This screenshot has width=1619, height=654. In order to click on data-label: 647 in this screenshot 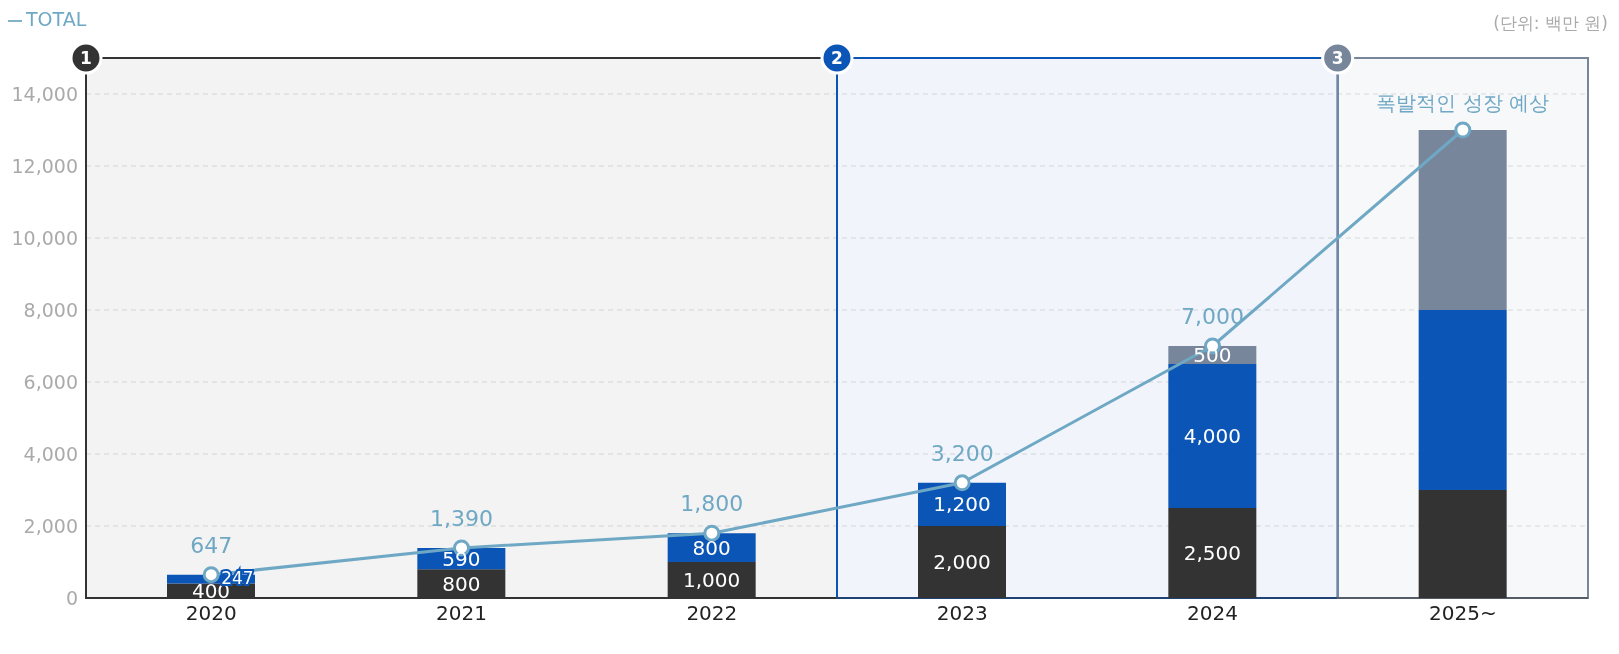, I will do `click(211, 545)`.